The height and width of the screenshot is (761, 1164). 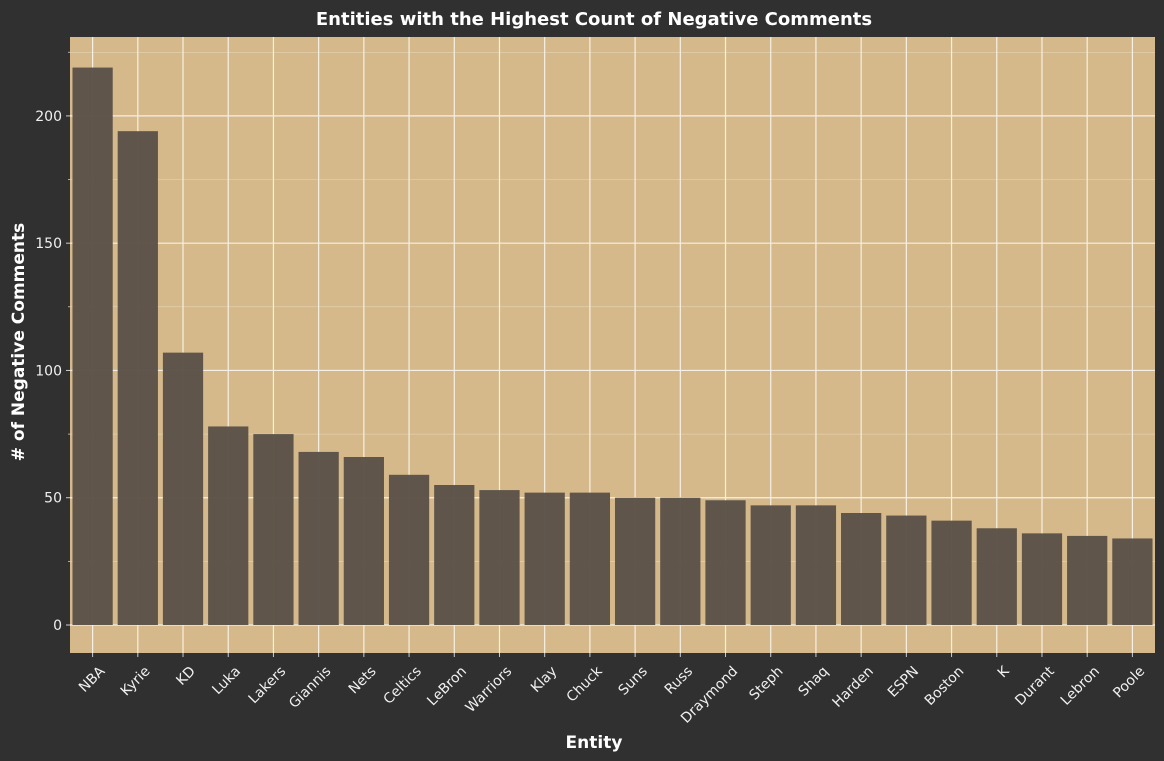 What do you see at coordinates (544, 679) in the screenshot?
I see `x-tick-label: Klay` at bounding box center [544, 679].